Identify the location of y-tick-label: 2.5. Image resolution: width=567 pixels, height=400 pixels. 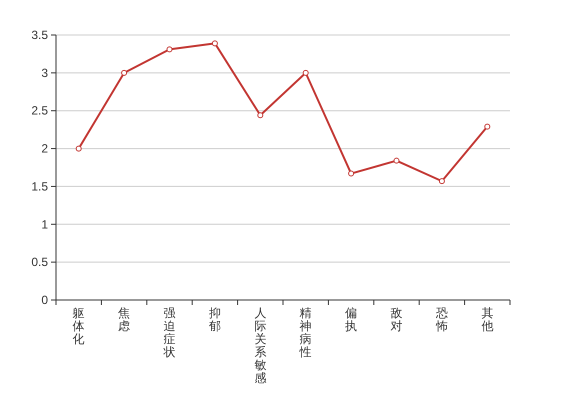
(39, 111).